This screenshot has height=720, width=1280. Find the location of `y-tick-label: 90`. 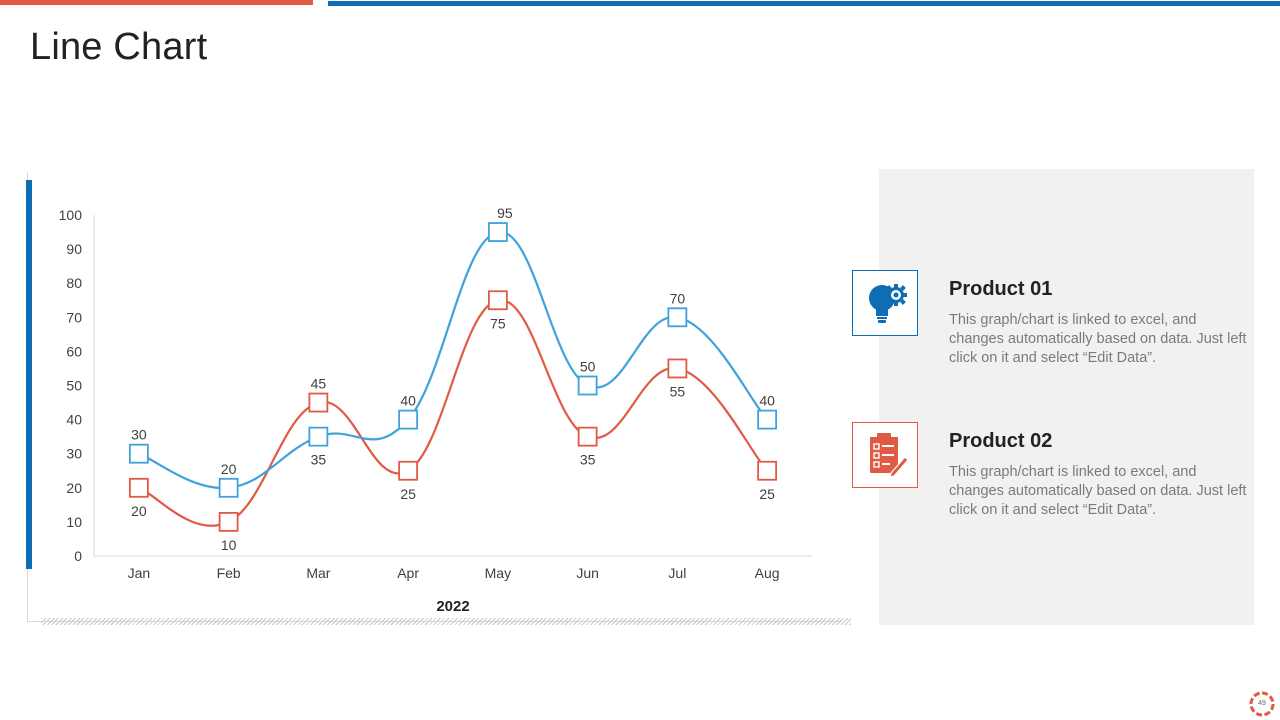

y-tick-label: 90 is located at coordinates (74, 249).